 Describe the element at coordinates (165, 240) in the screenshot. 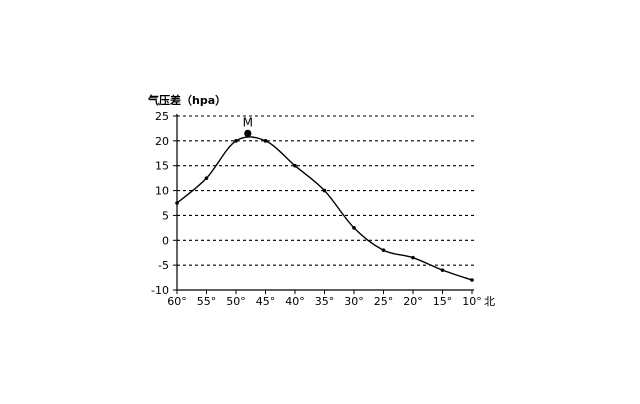

I see `y-tick-label: 0` at that location.